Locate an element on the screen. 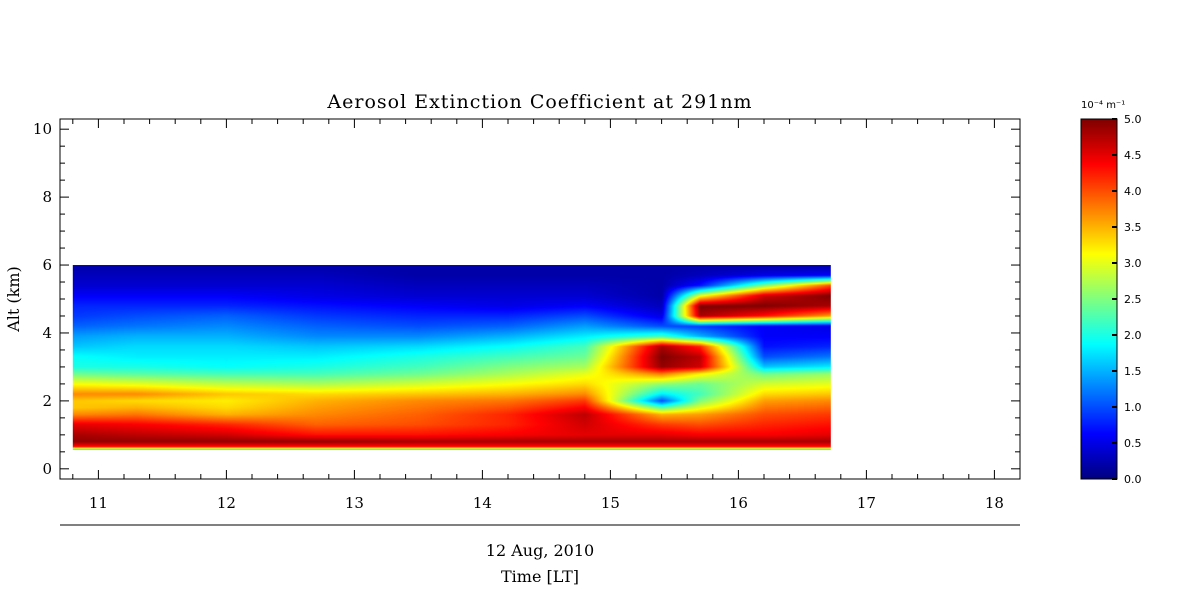 This screenshot has height=600, width=1200. x-tick-label: 11 is located at coordinates (98, 503).